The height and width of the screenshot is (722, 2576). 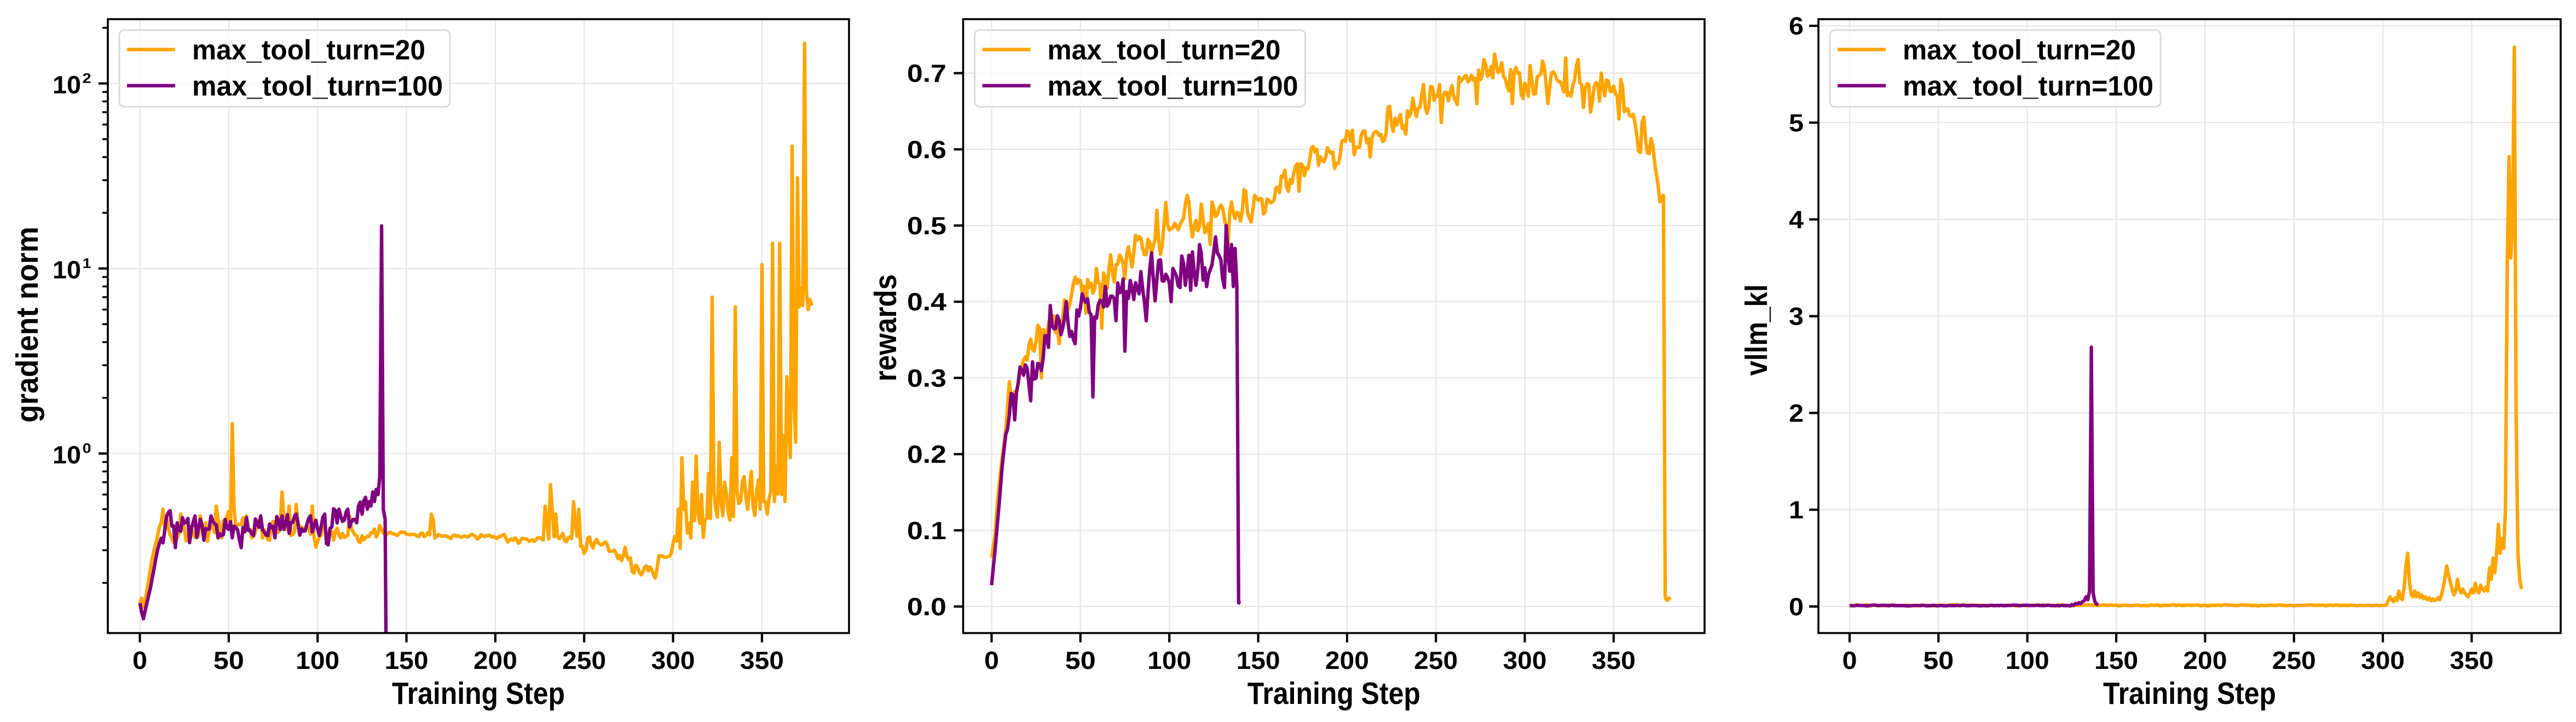 I want to click on svg-text: vllm_kl, so click(x=1757, y=330).